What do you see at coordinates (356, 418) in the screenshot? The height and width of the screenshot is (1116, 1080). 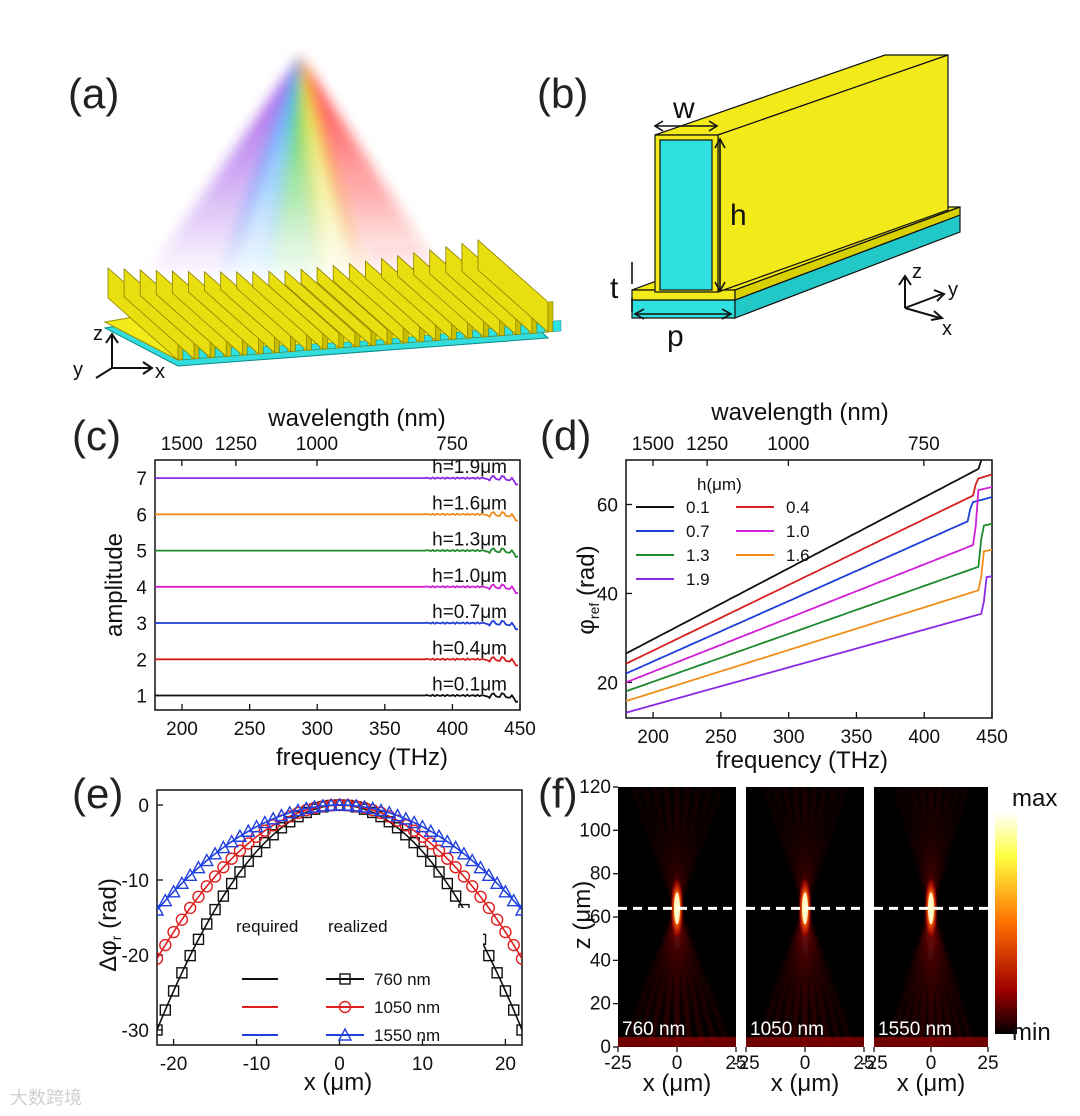 I see `chart-c-top-axis-title: wavelength (nm)` at bounding box center [356, 418].